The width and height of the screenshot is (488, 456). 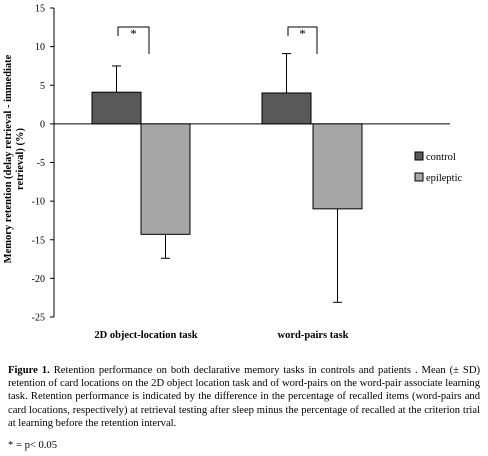 What do you see at coordinates (444, 178) in the screenshot?
I see `legend-label-epileptic: epileptic` at bounding box center [444, 178].